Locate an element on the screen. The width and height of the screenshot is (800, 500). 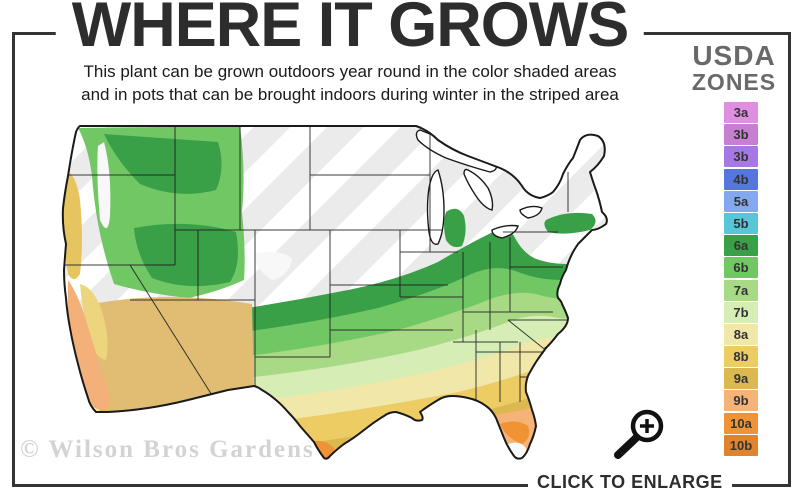
usda-heading-line-2: ZONES is located at coordinates (734, 82).